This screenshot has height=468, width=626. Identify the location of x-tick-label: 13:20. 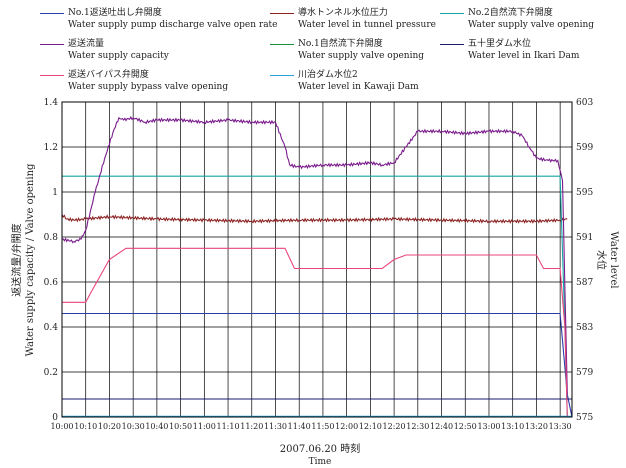
(536, 426).